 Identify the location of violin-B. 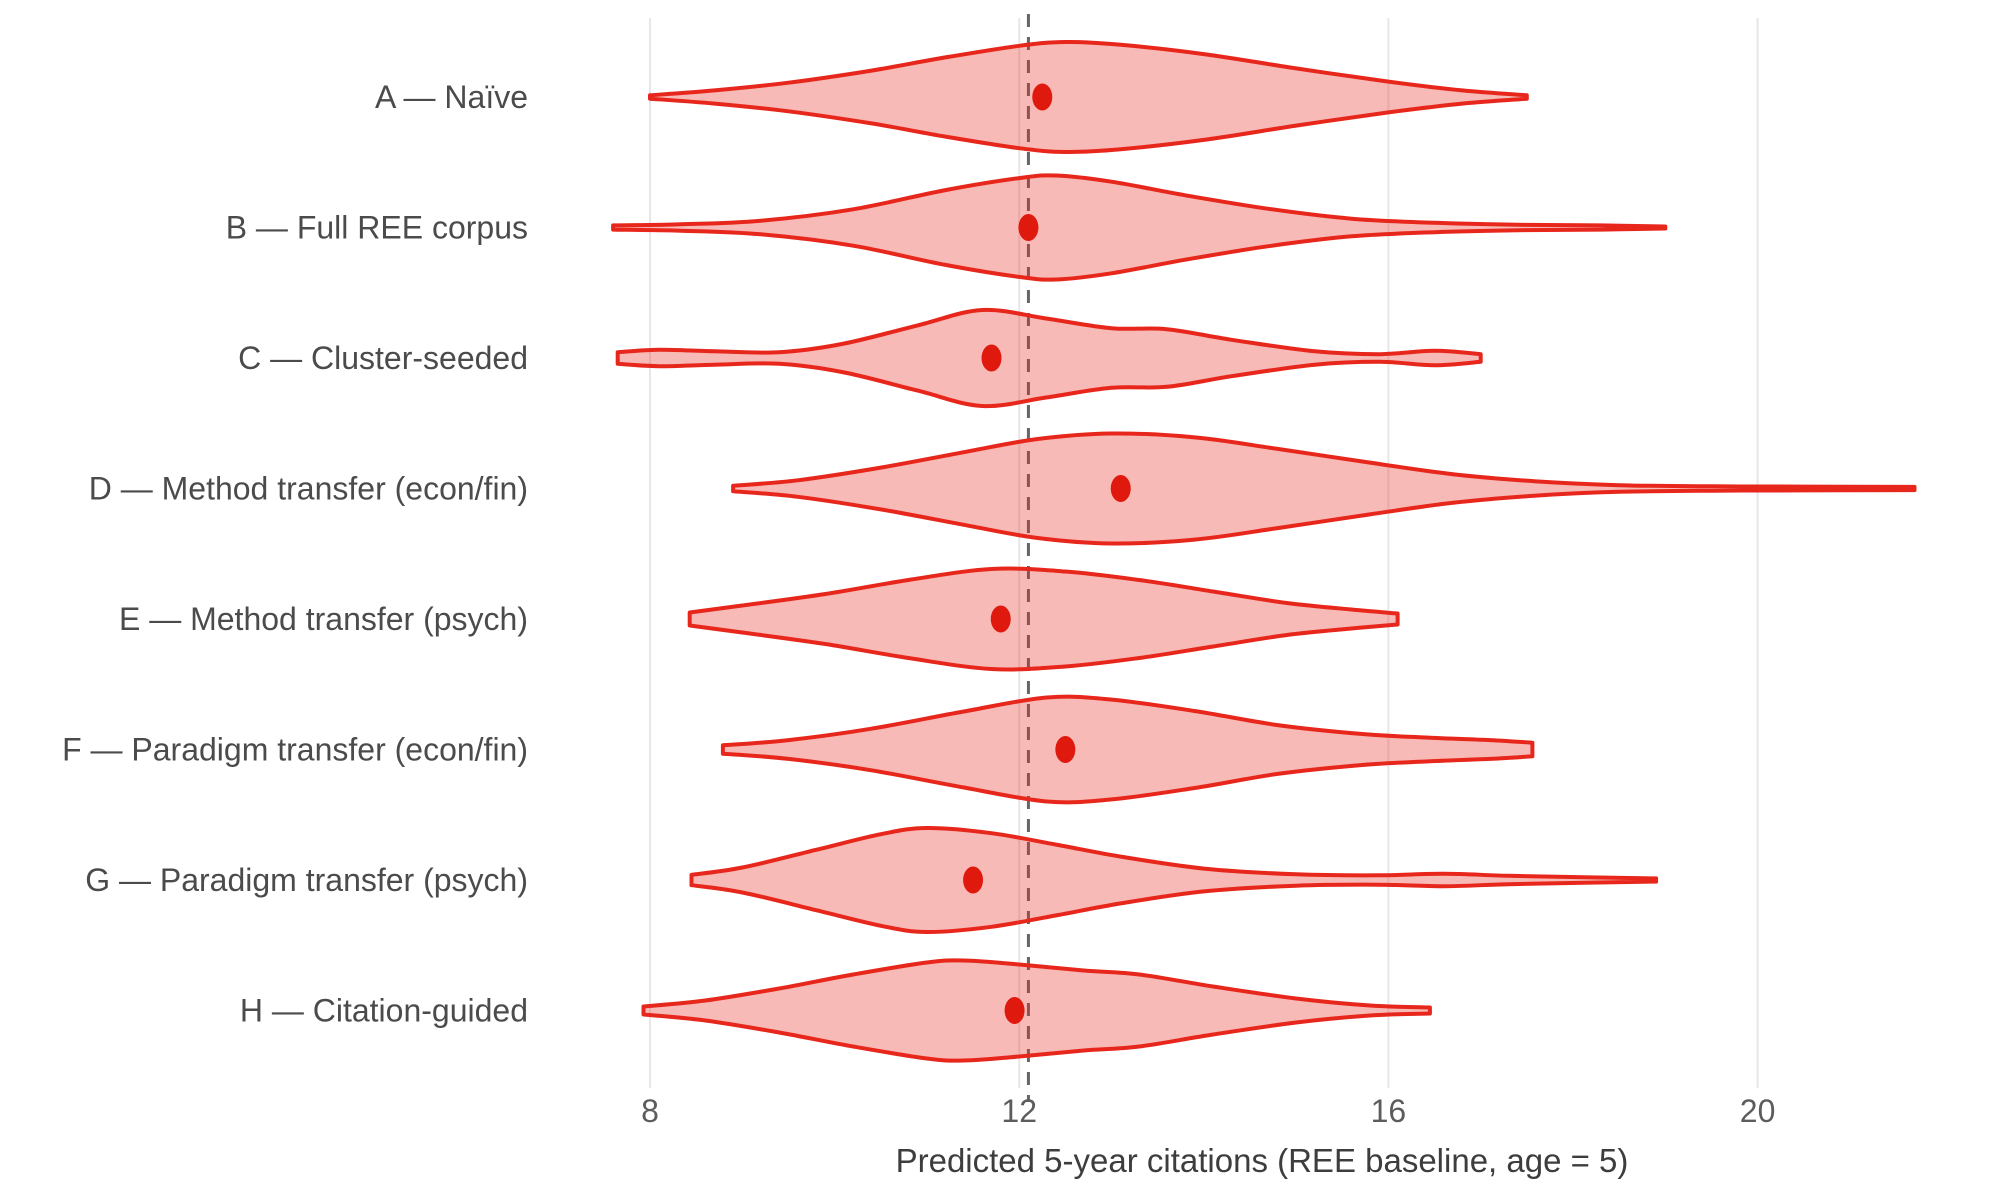
(1139, 227).